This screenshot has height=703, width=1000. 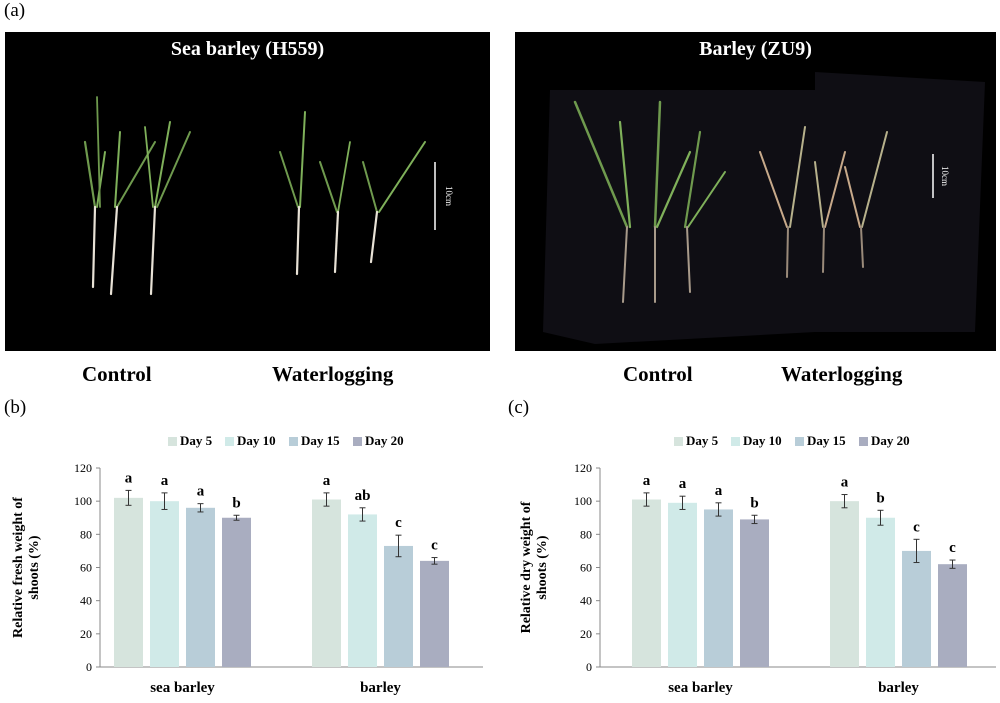 I want to click on y-axis-label: Relative dry weight ofshoots (%), so click(x=534, y=567).